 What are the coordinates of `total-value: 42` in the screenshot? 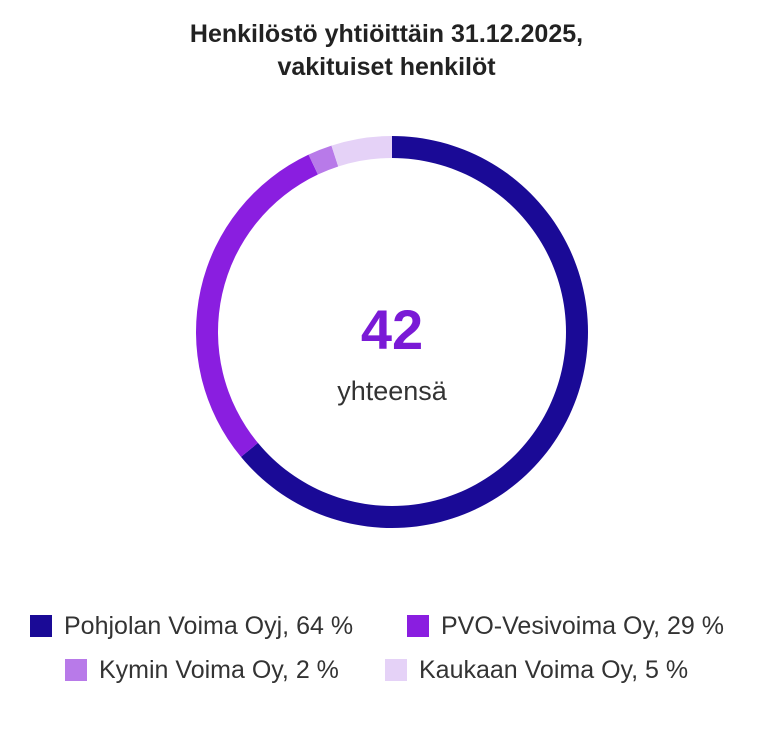 It's located at (392, 329).